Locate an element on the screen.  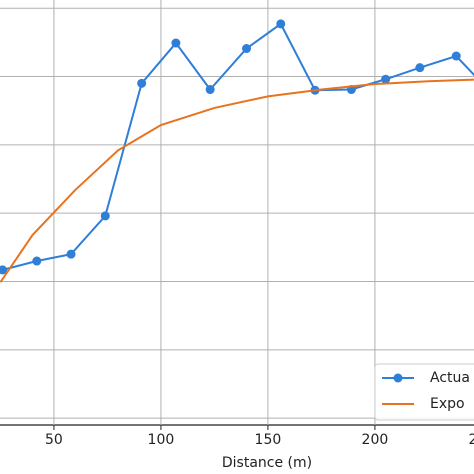
x-tick-label: 100 is located at coordinates (161, 440).